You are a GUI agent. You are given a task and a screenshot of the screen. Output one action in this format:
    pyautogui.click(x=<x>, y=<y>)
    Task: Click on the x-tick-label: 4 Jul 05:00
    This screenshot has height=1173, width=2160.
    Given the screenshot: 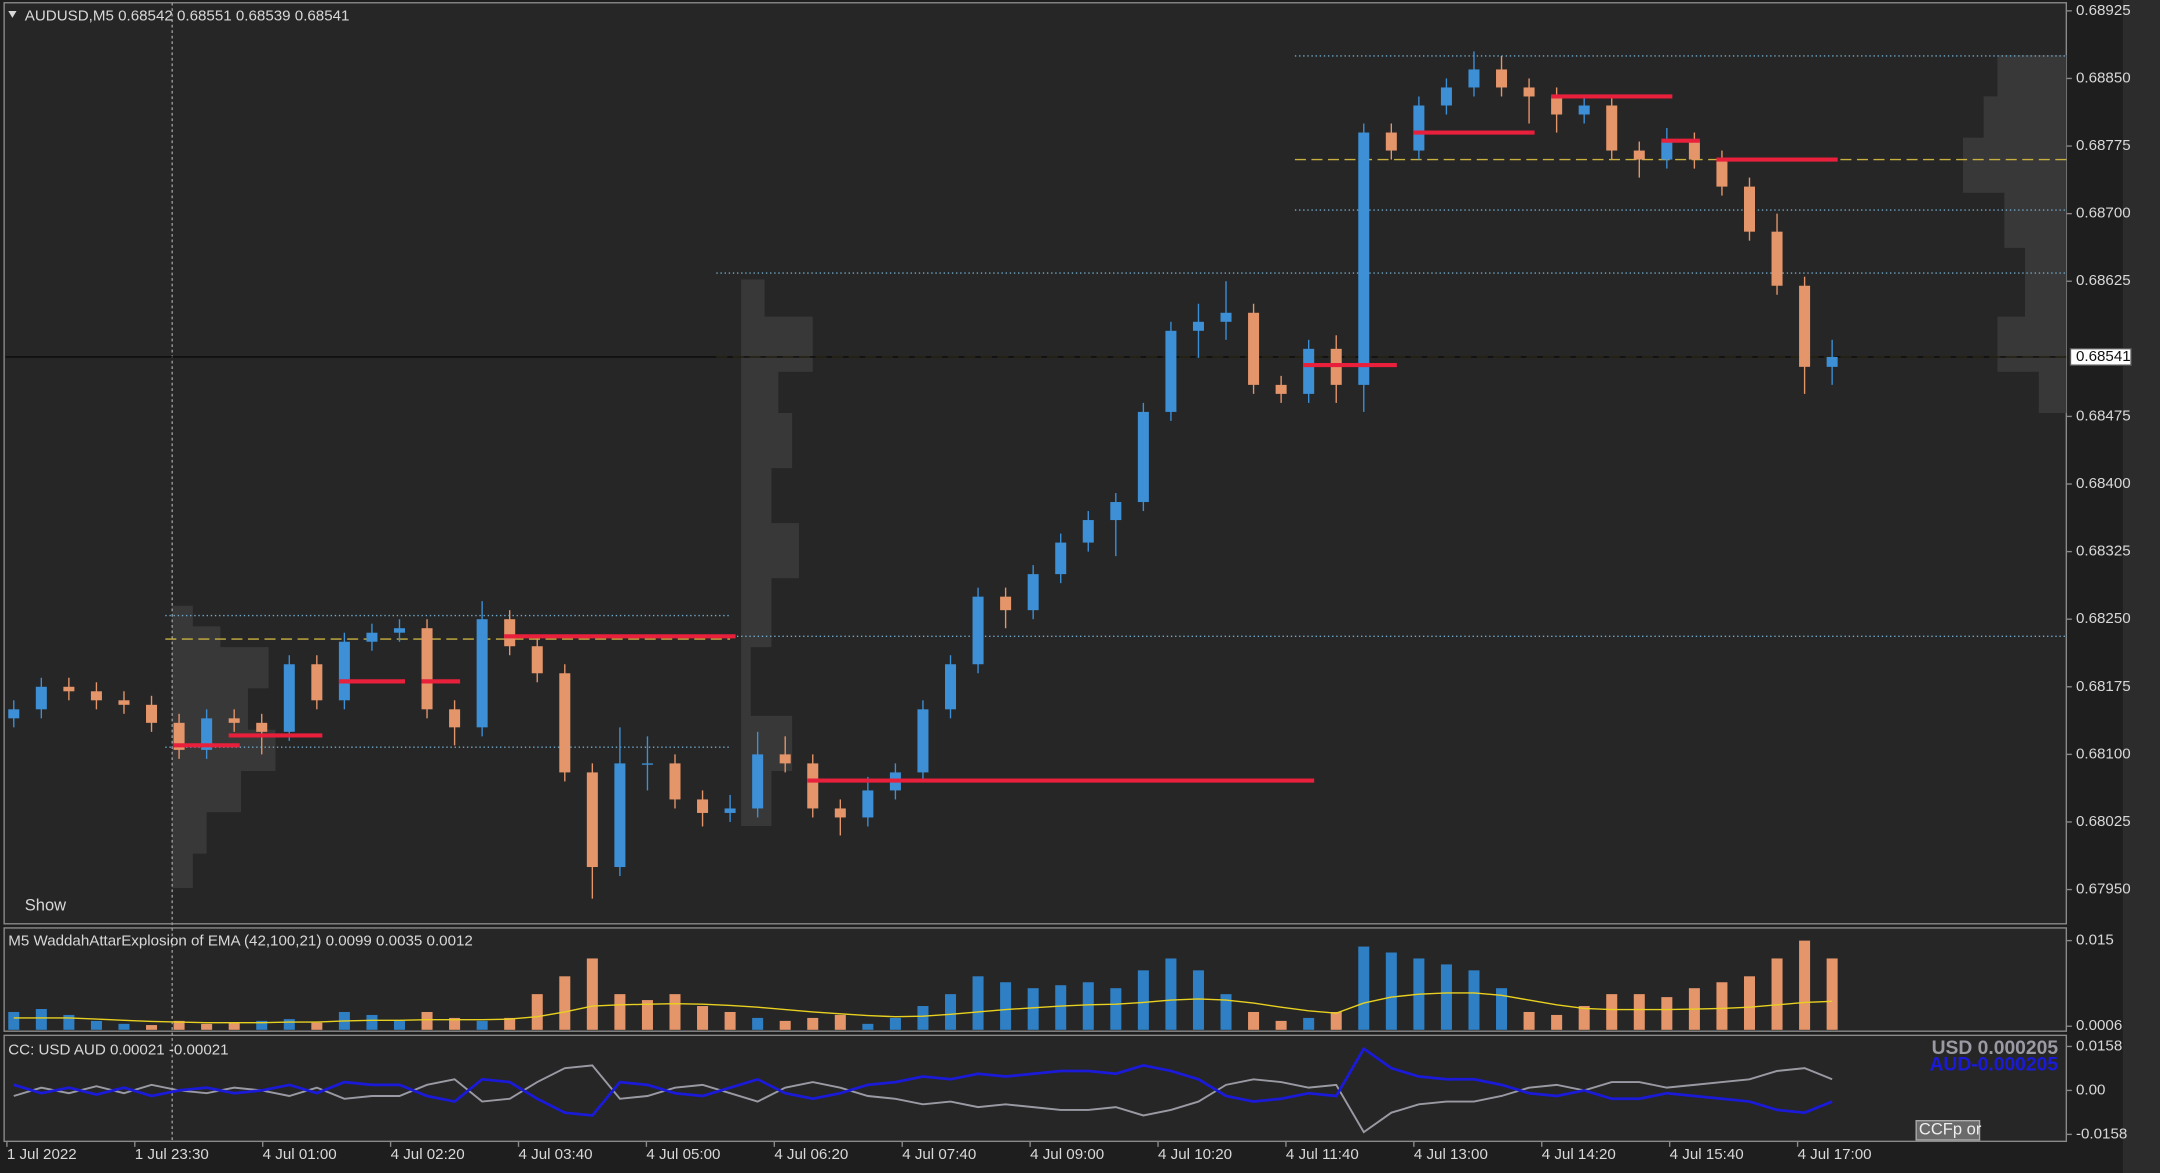 What is the action you would take?
    pyautogui.click(x=683, y=1154)
    